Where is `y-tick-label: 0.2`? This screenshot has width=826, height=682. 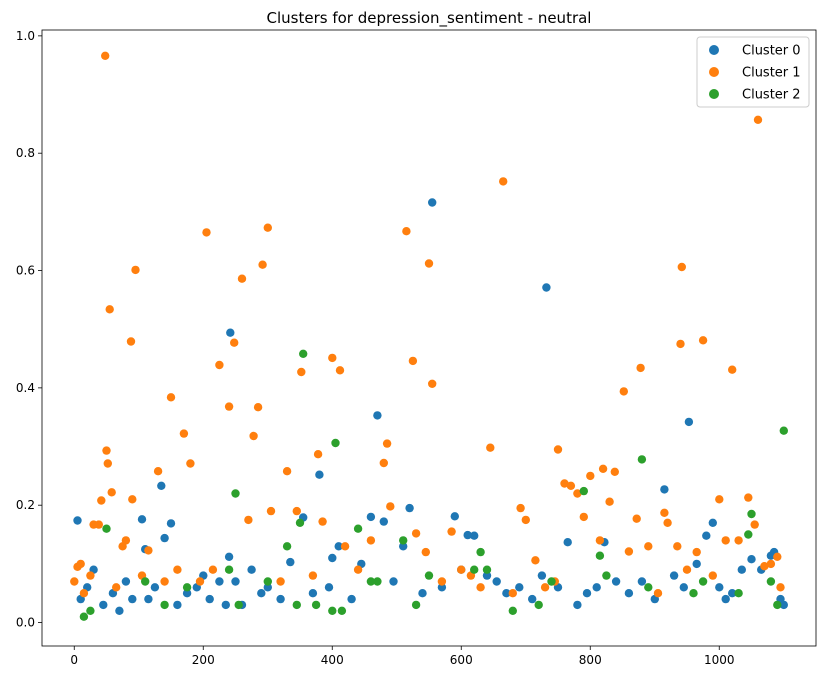
y-tick-label: 0.2 is located at coordinates (25, 505).